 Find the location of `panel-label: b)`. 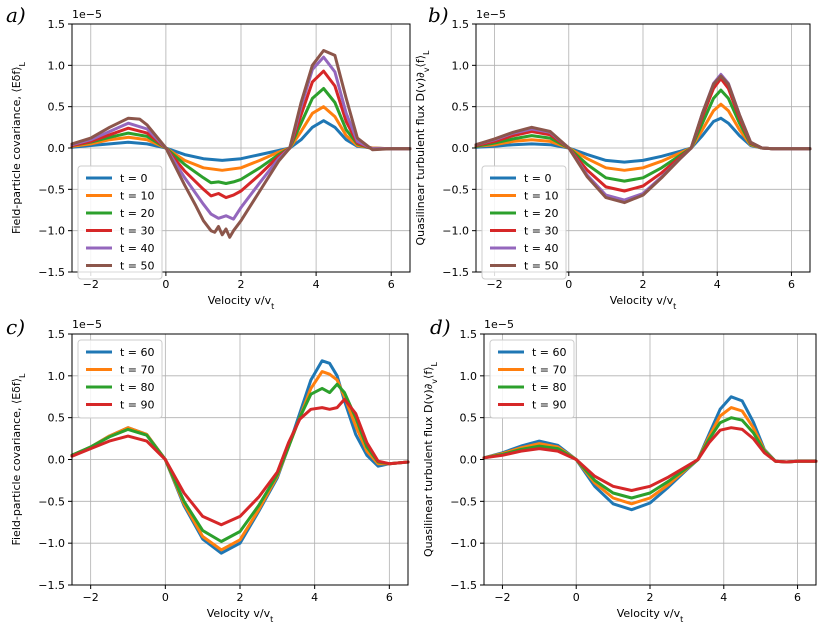

panel-label: b) is located at coordinates (438, 15).